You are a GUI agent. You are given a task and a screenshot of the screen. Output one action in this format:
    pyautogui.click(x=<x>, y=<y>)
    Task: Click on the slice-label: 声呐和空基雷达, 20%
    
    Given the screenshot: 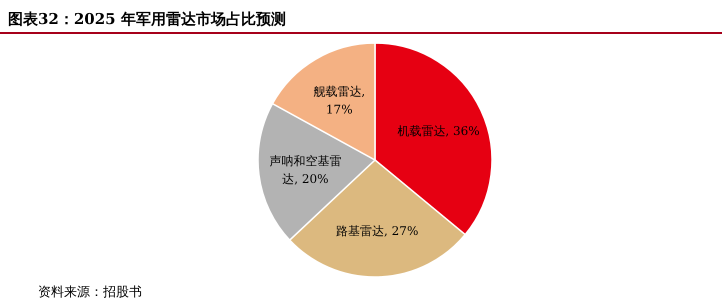 What is the action you would take?
    pyautogui.click(x=305, y=170)
    